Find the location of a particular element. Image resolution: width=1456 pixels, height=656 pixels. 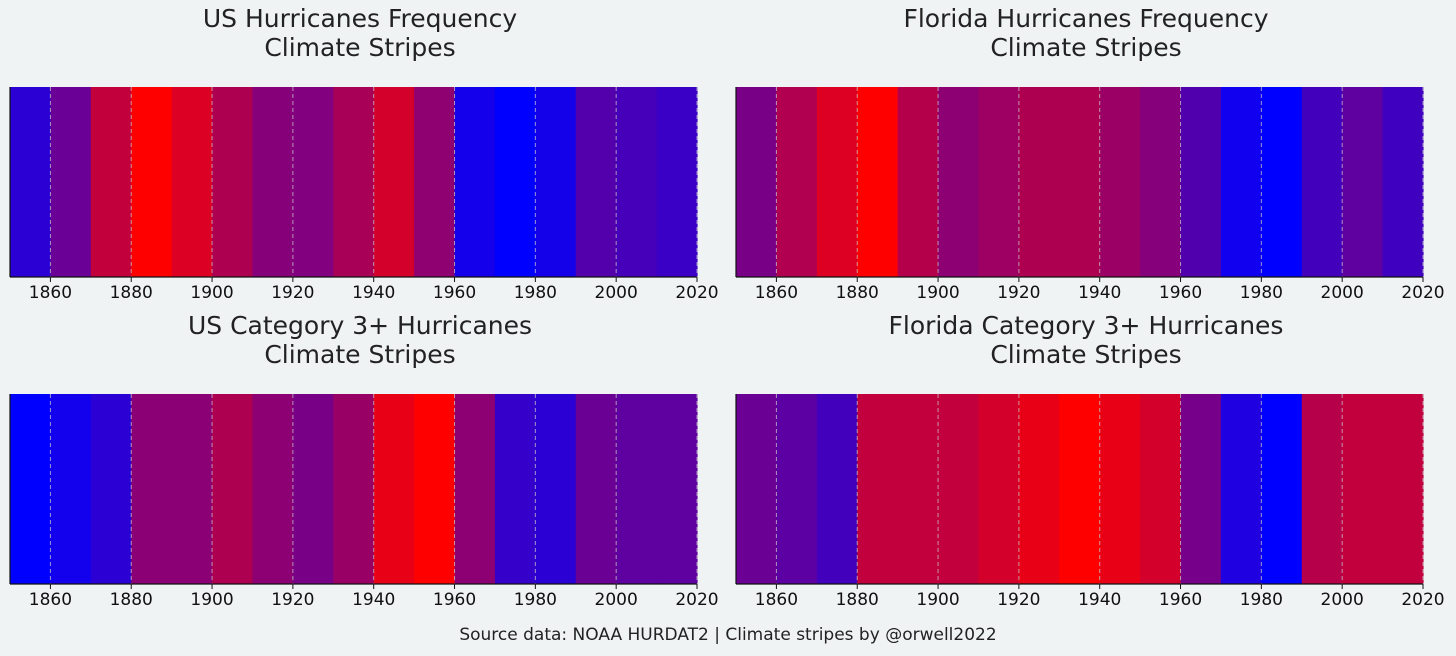

chart-title-line-1: Florida Hurricanes Frequency is located at coordinates (1086, 18).